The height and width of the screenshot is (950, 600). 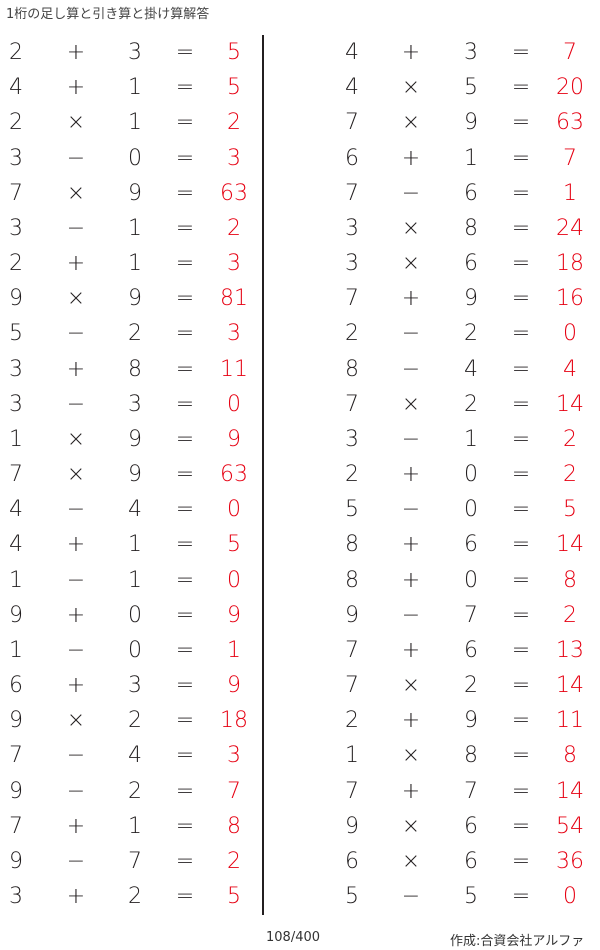 What do you see at coordinates (411, 123) in the screenshot?
I see `right-row-3-operator: ×` at bounding box center [411, 123].